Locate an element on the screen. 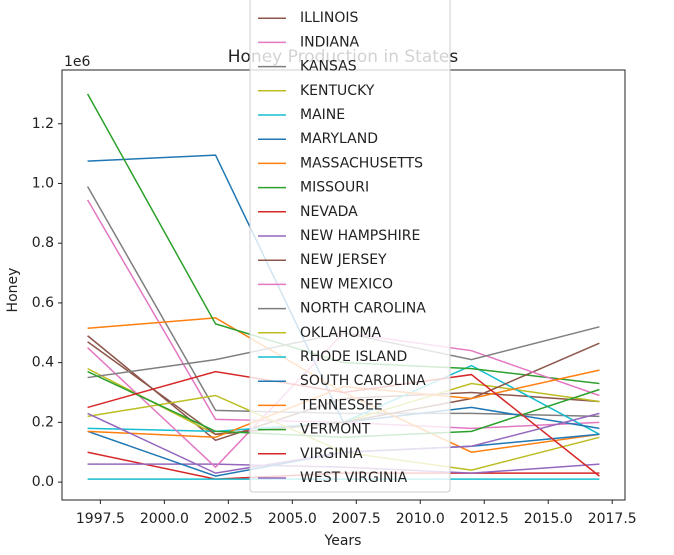 Image resolution: width=674 pixels, height=555 pixels. x-tick-label: 2017.5 is located at coordinates (612, 519).